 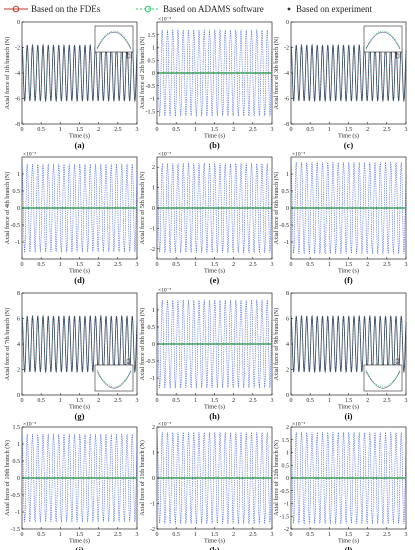 What do you see at coordinates (348, 280) in the screenshot?
I see `panel-label: (f)` at bounding box center [348, 280].